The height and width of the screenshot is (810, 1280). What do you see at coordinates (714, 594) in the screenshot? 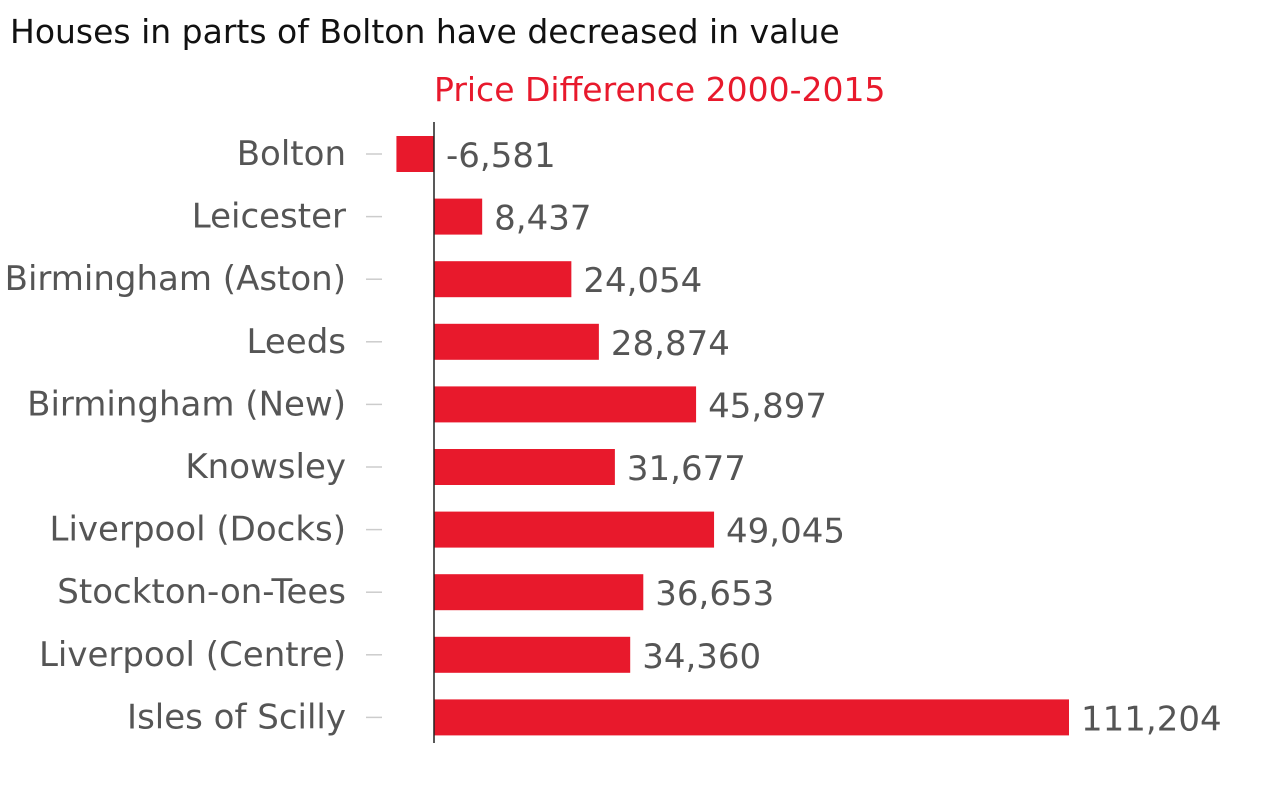
I see `value-label: 36,653` at bounding box center [714, 594].